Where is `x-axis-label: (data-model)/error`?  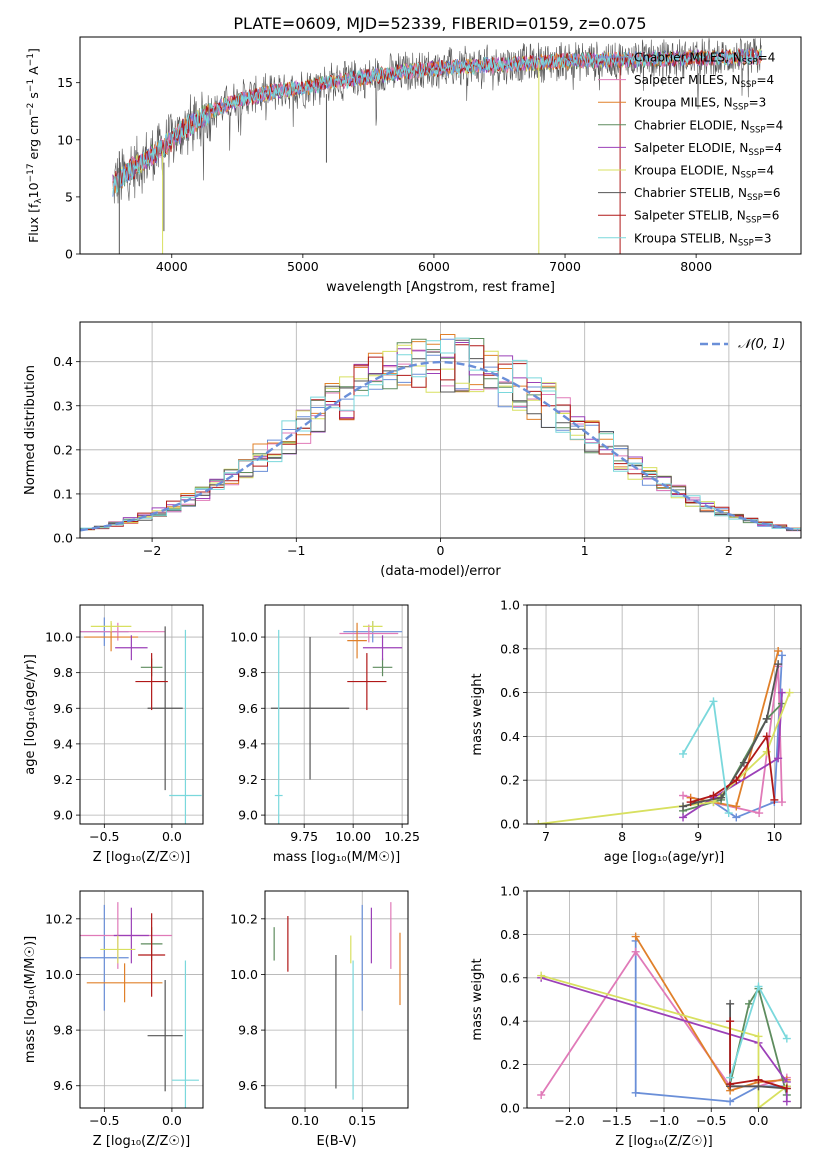
x-axis-label: (data-model)/error is located at coordinates (440, 571).